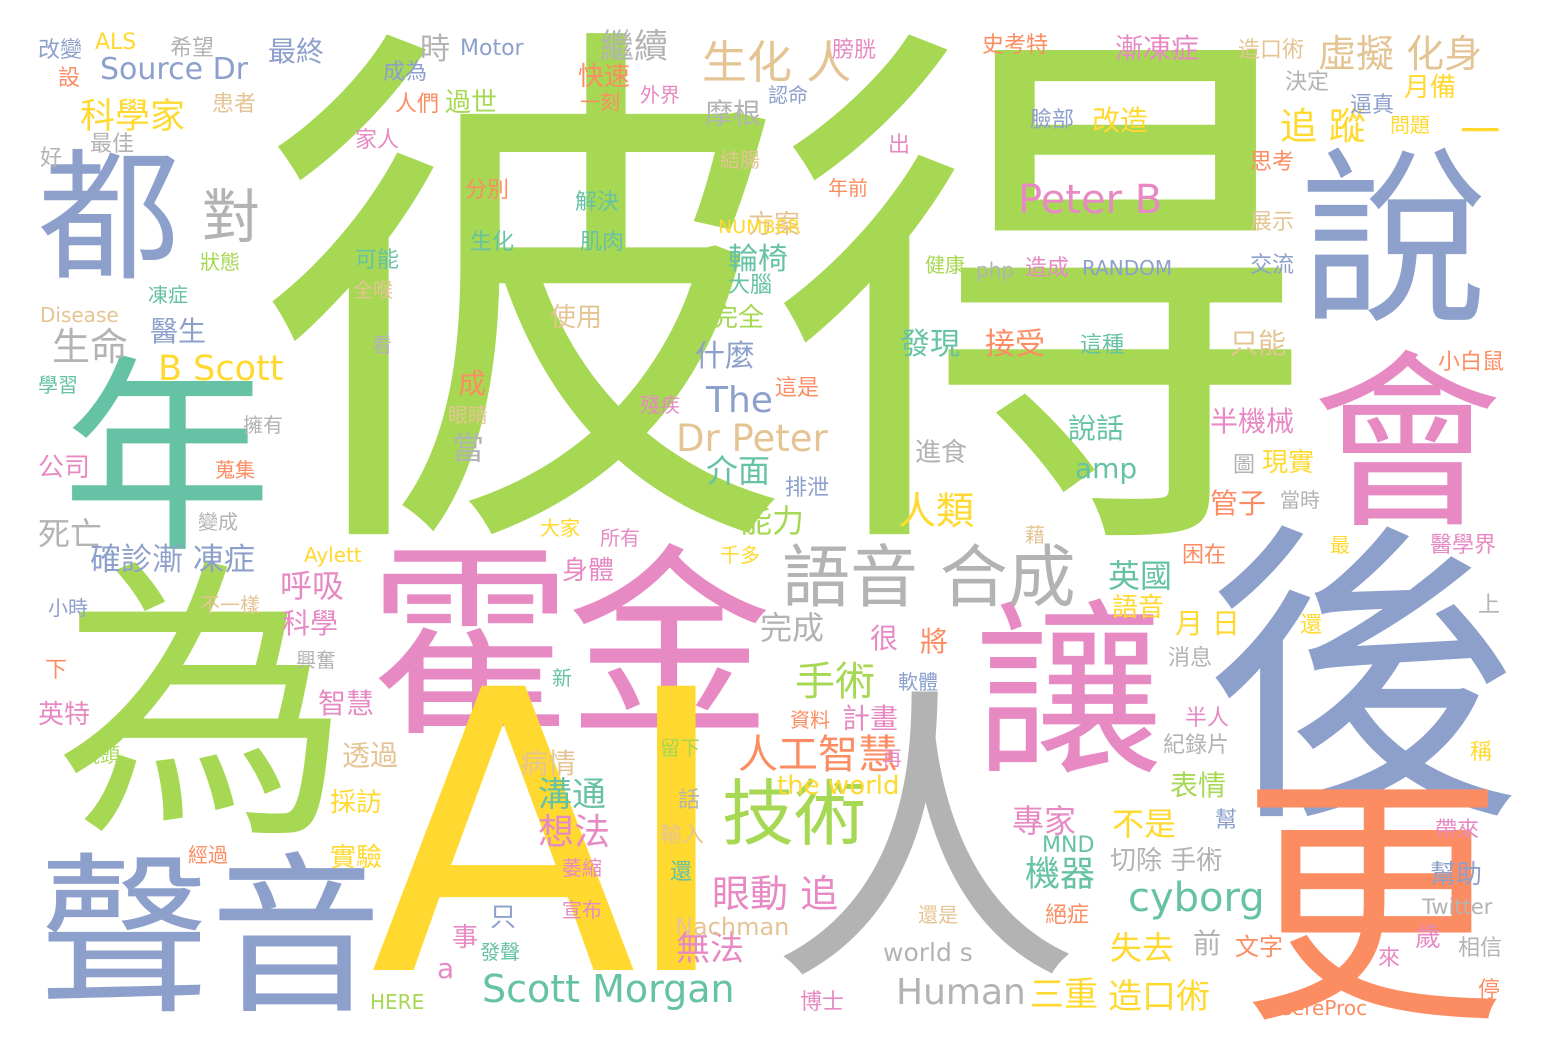  What do you see at coordinates (929, 578) in the screenshot?
I see `word: 語音 合成` at bounding box center [929, 578].